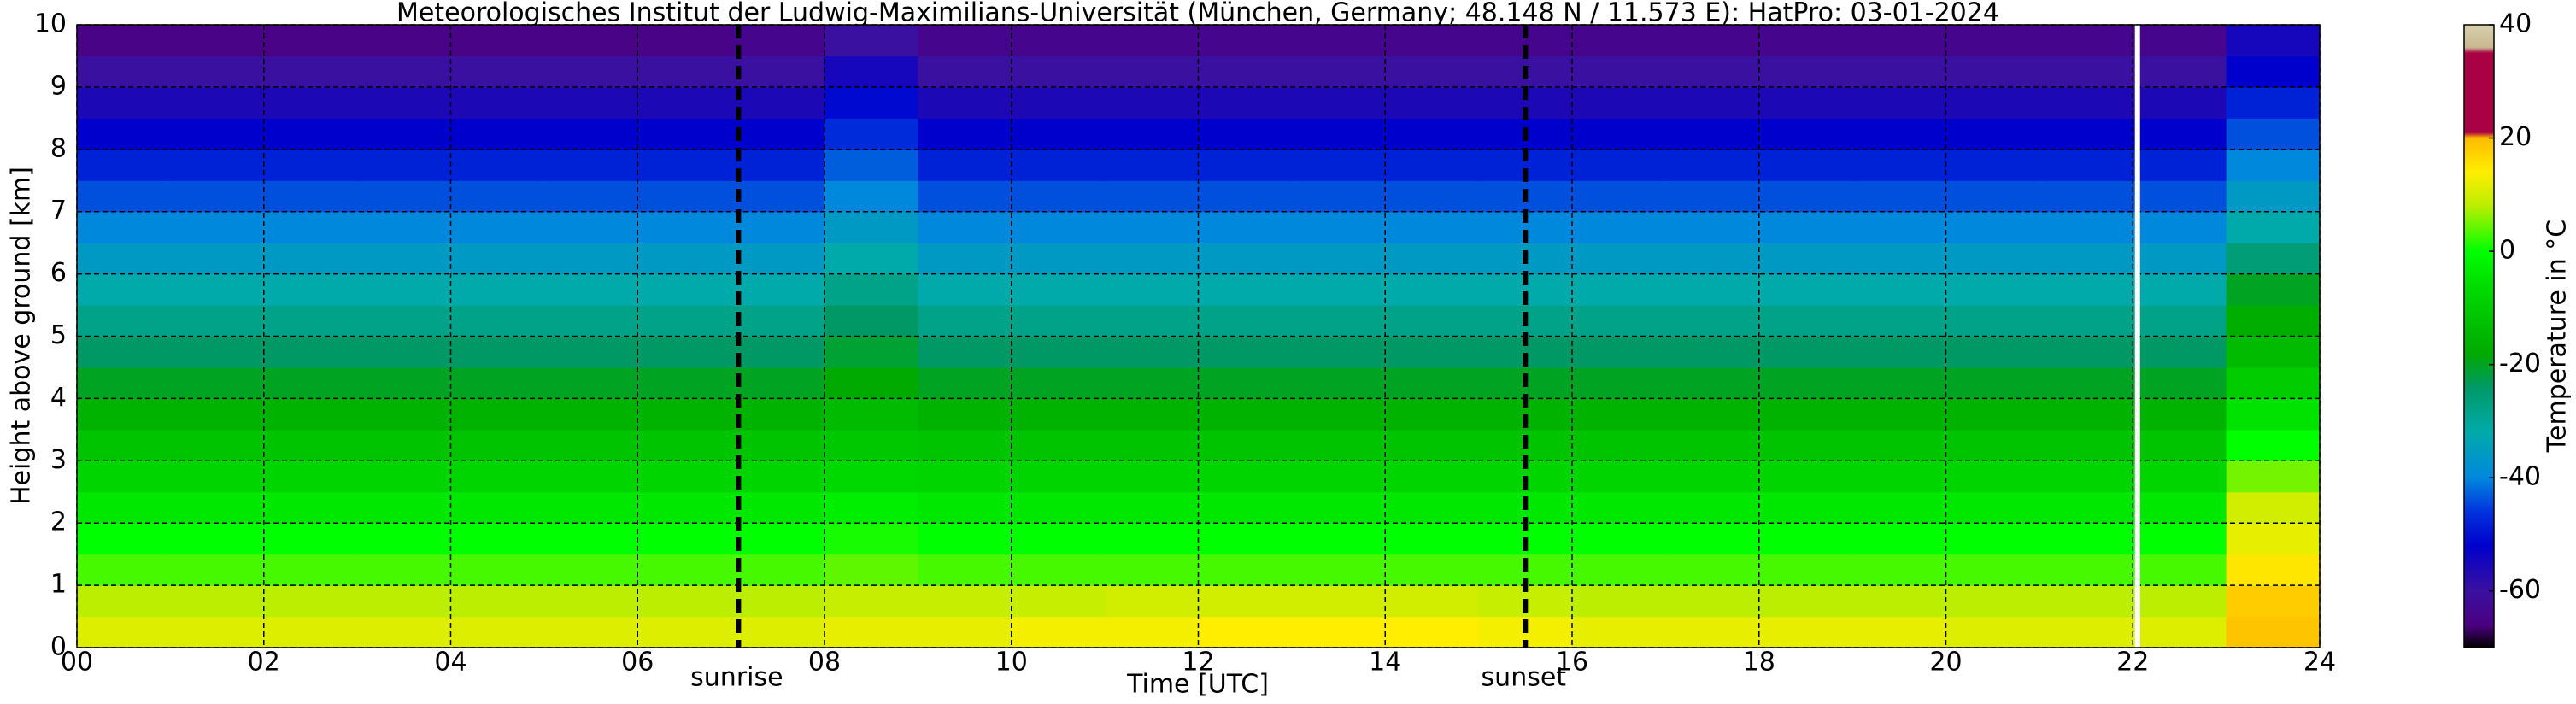 The image size is (2576, 704). I want to click on x-tick-label: 02, so click(264, 663).